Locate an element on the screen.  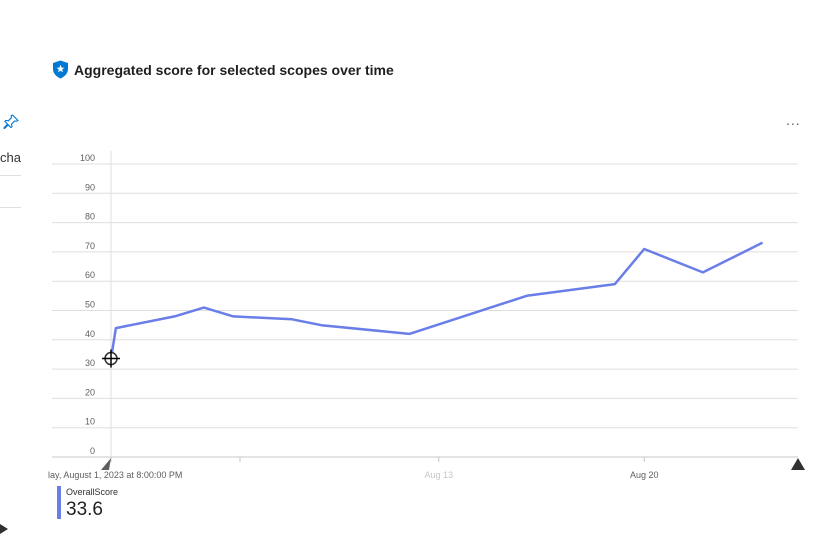
range-start-handle is located at coordinates (106, 464).